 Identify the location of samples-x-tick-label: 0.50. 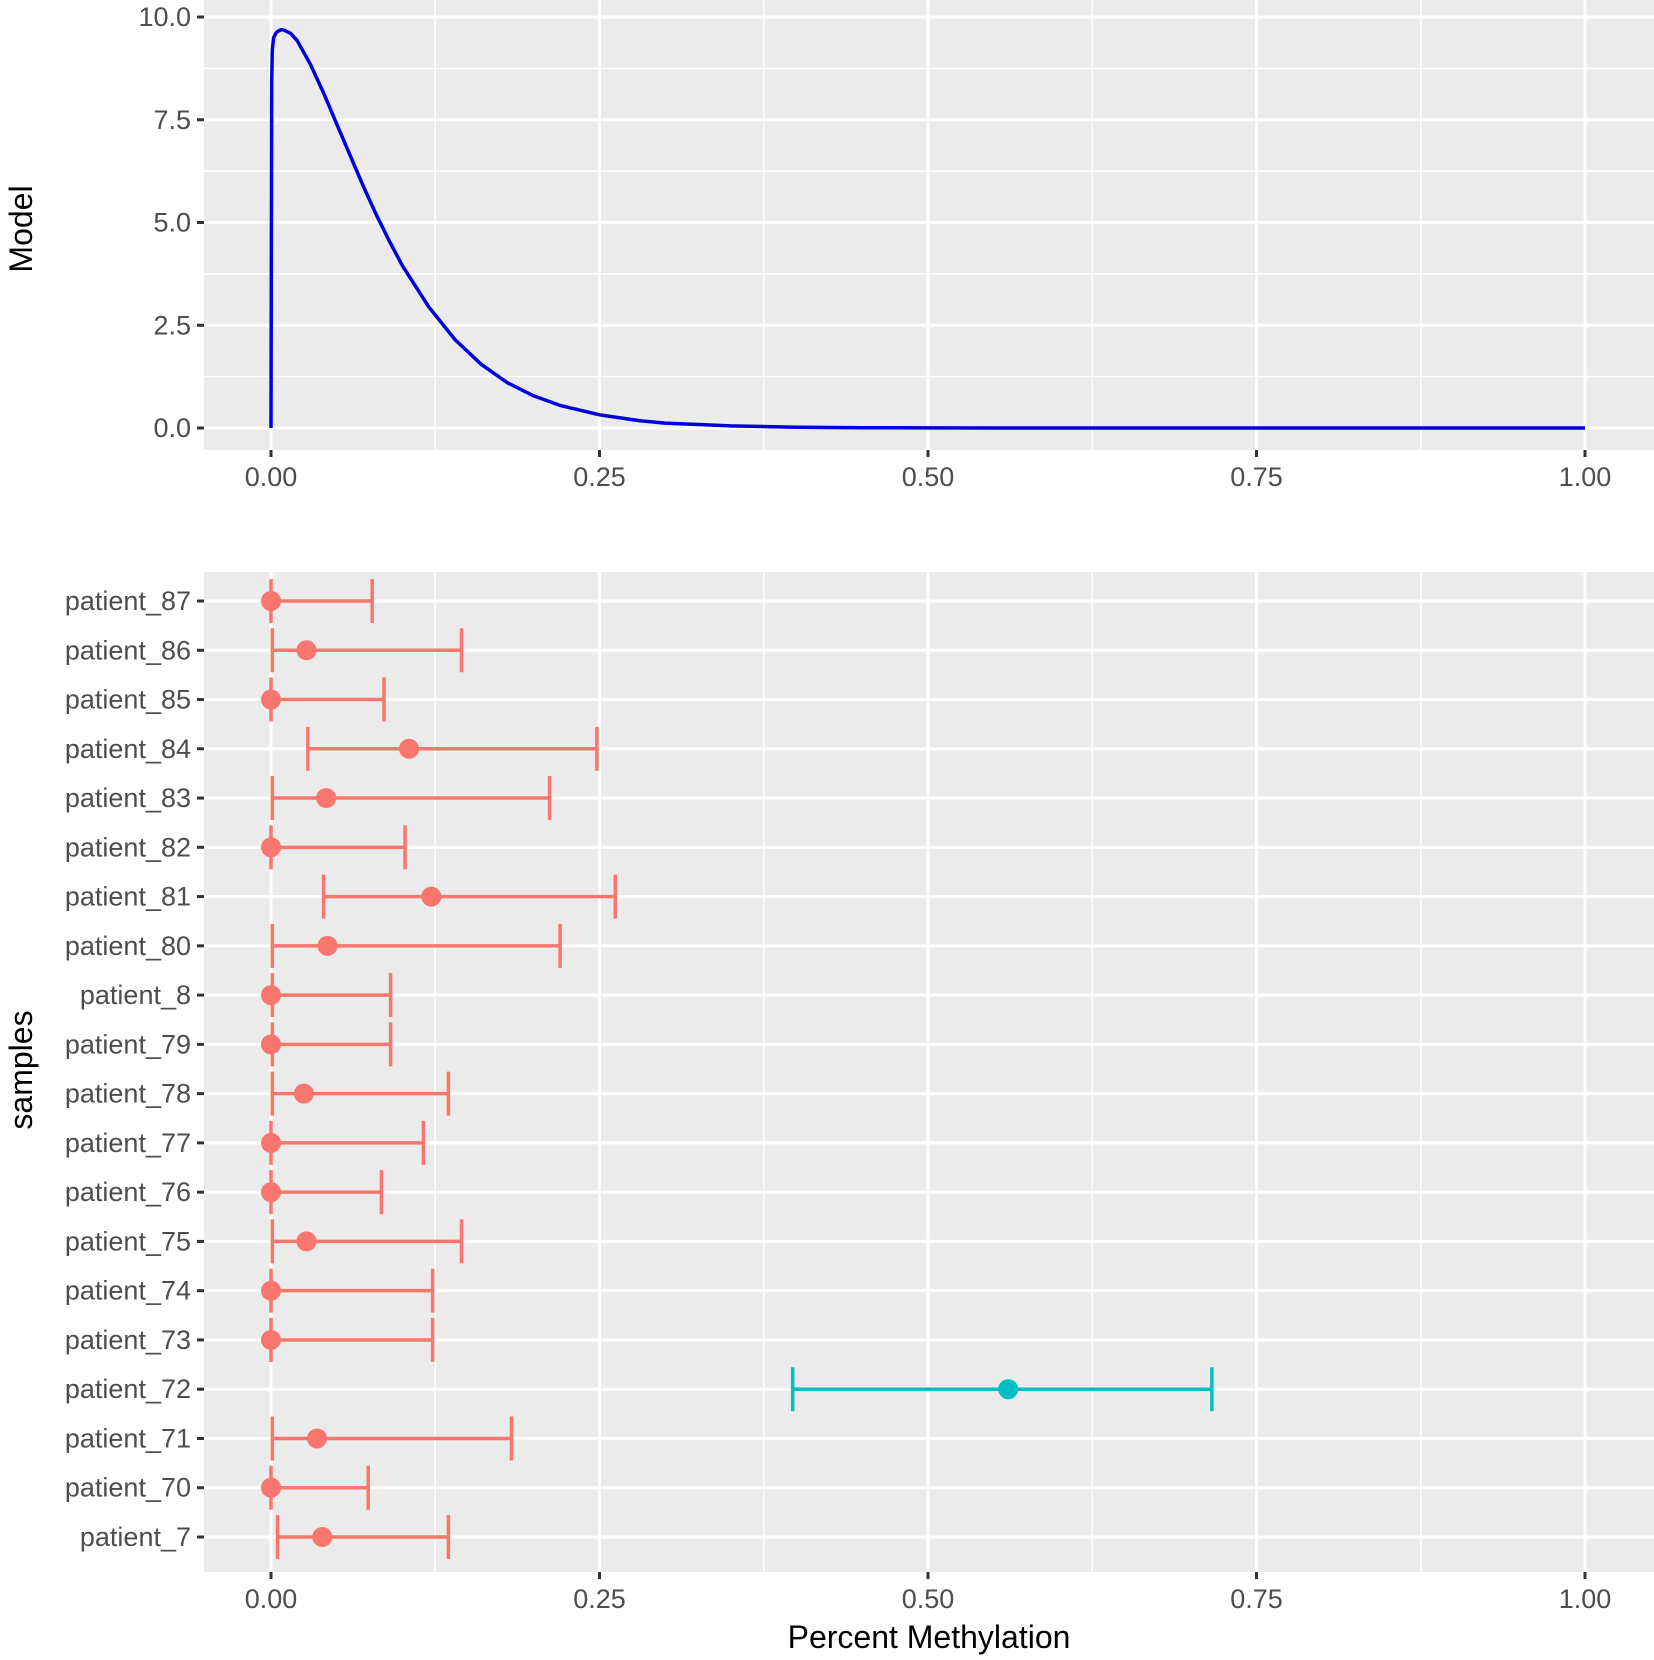
(928, 1599).